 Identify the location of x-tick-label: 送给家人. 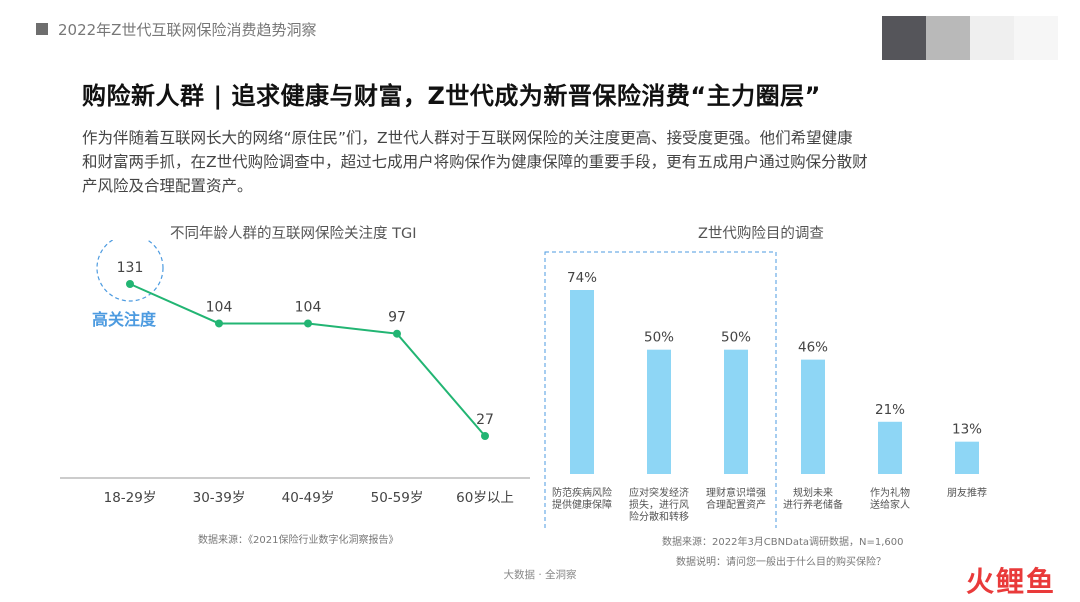
(890, 504).